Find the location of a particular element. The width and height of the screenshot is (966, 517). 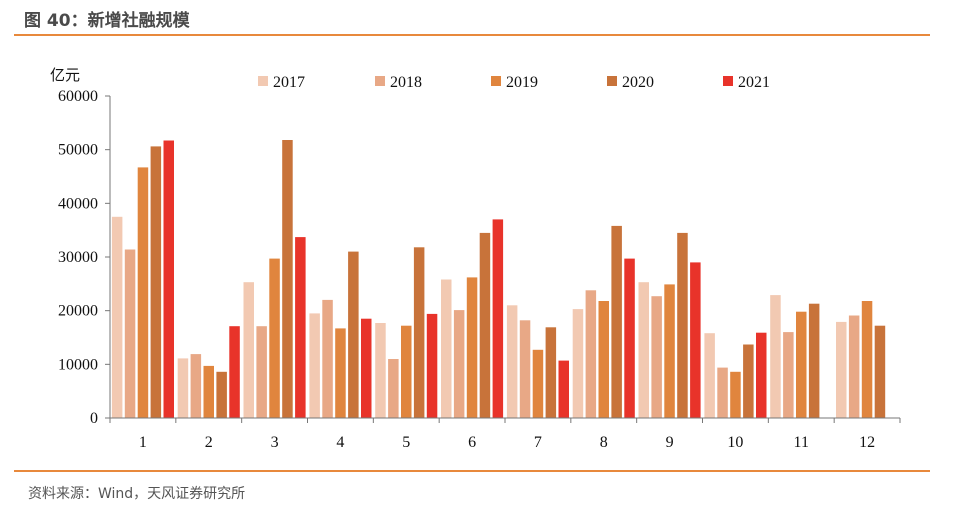

legend-label-2017: 2017 is located at coordinates (289, 82).